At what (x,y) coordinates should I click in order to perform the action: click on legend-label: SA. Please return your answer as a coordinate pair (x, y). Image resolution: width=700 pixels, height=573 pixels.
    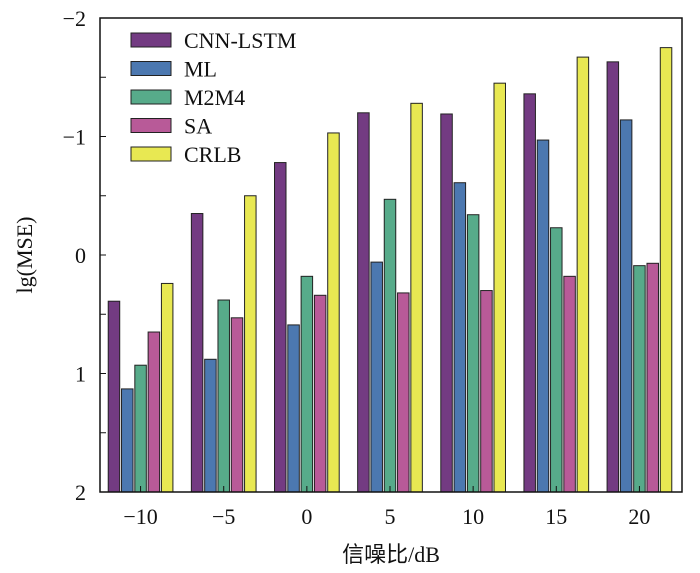
    Looking at the image, I should click on (198, 126).